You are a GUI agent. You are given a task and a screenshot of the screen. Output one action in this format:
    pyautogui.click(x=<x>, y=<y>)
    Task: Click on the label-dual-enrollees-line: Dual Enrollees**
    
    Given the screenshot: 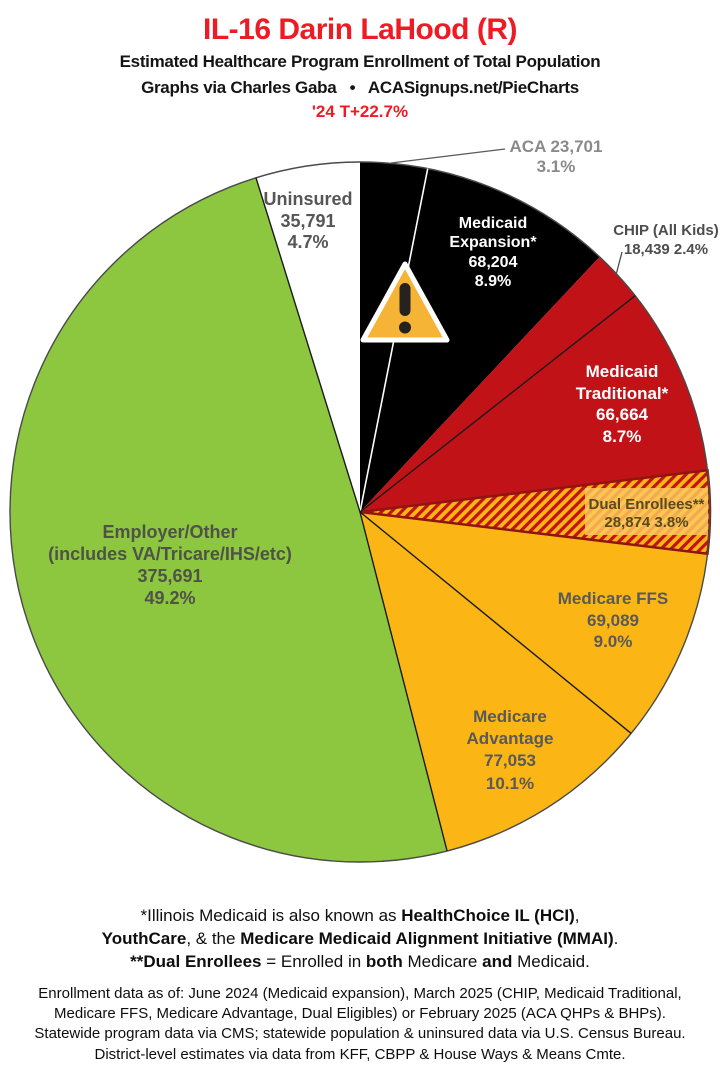 What is the action you would take?
    pyautogui.click(x=646, y=504)
    